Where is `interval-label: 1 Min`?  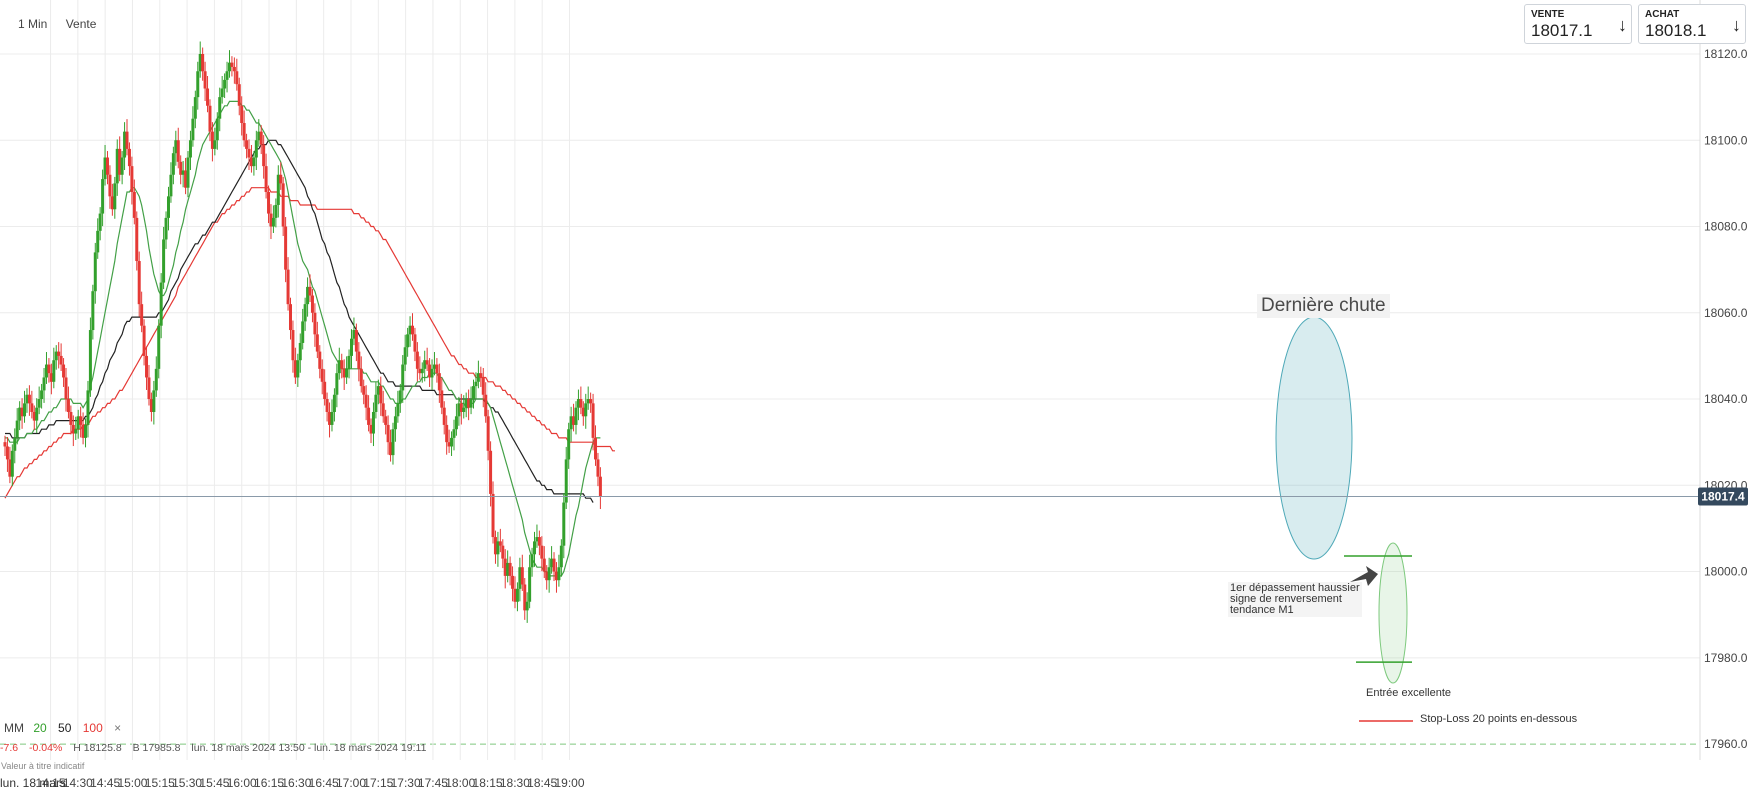
interval-label: 1 Min is located at coordinates (33, 24).